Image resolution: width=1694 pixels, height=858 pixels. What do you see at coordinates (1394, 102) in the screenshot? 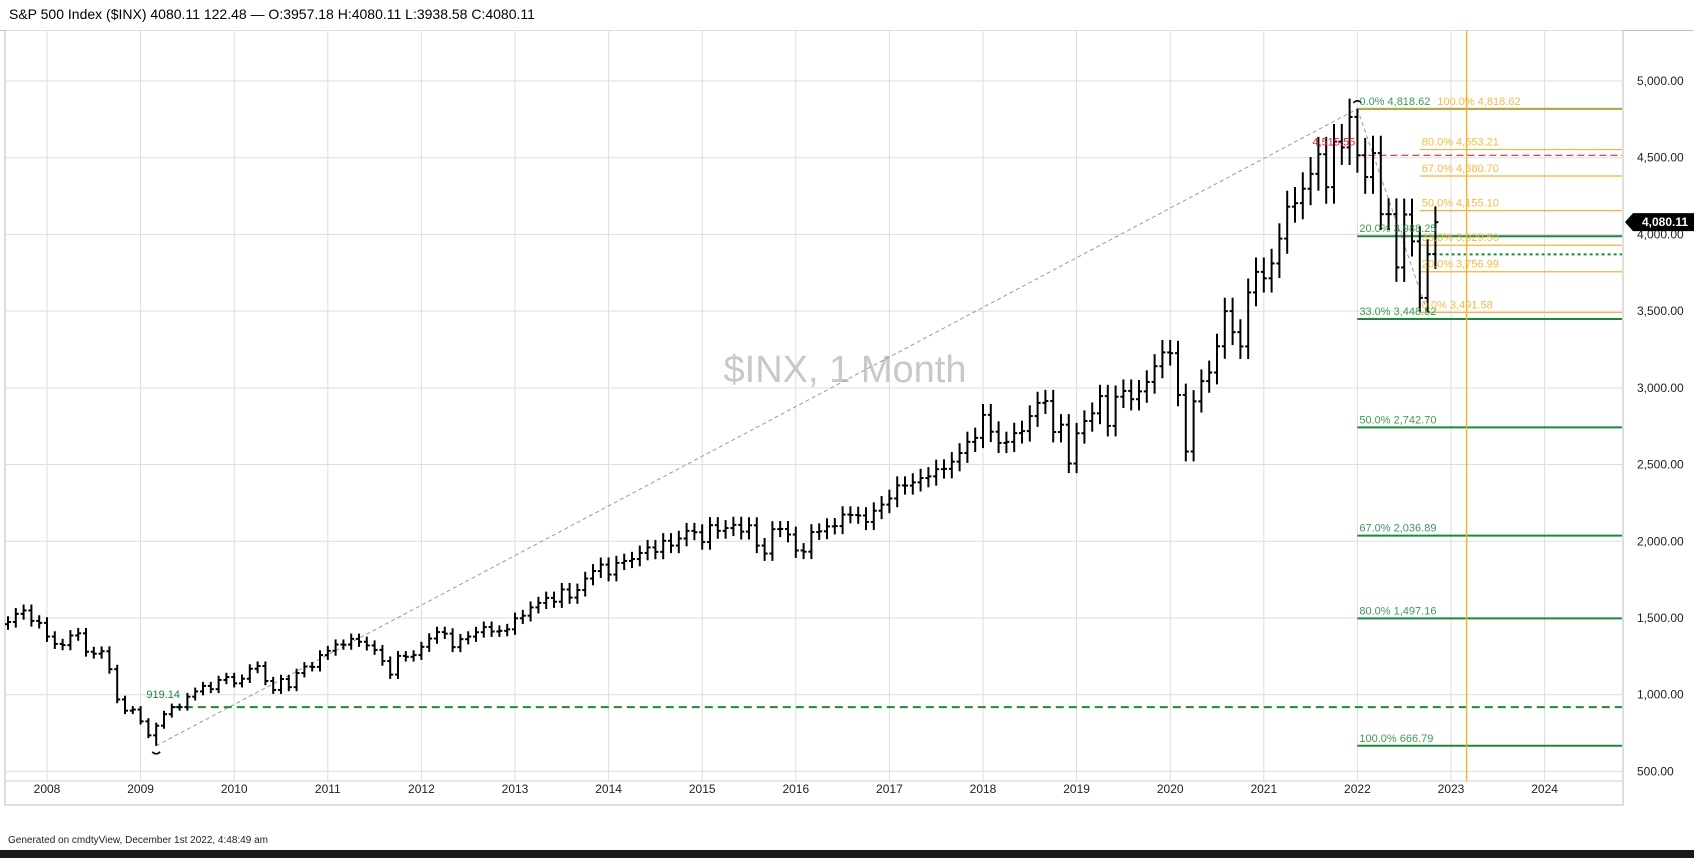
I see `green-fib-label: 0.0% 4,818.62` at bounding box center [1394, 102].